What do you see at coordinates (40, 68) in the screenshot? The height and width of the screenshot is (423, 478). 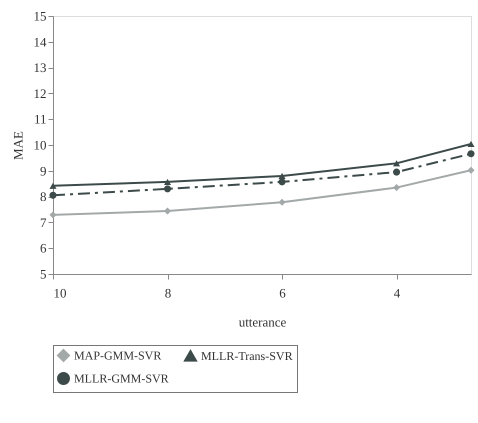 I see `y-tick-label: 13` at bounding box center [40, 68].